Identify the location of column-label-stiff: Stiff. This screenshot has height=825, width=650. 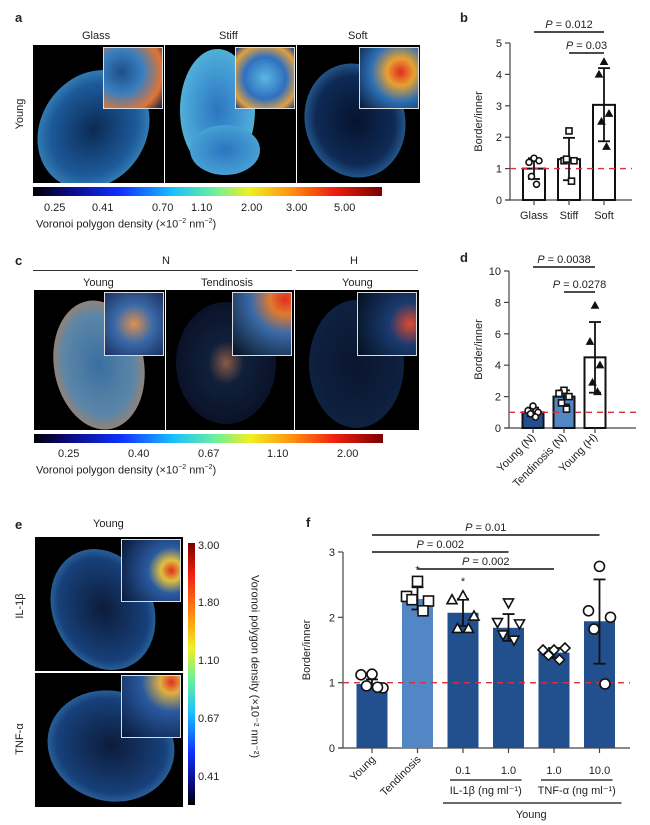
(228, 36).